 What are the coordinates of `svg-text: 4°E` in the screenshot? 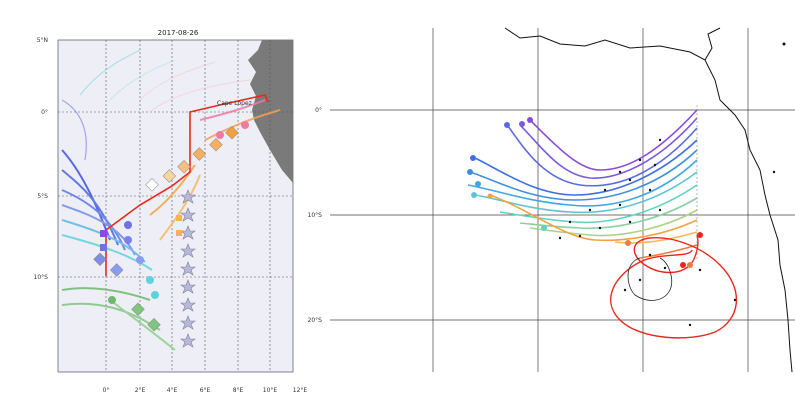 It's located at (172, 390).